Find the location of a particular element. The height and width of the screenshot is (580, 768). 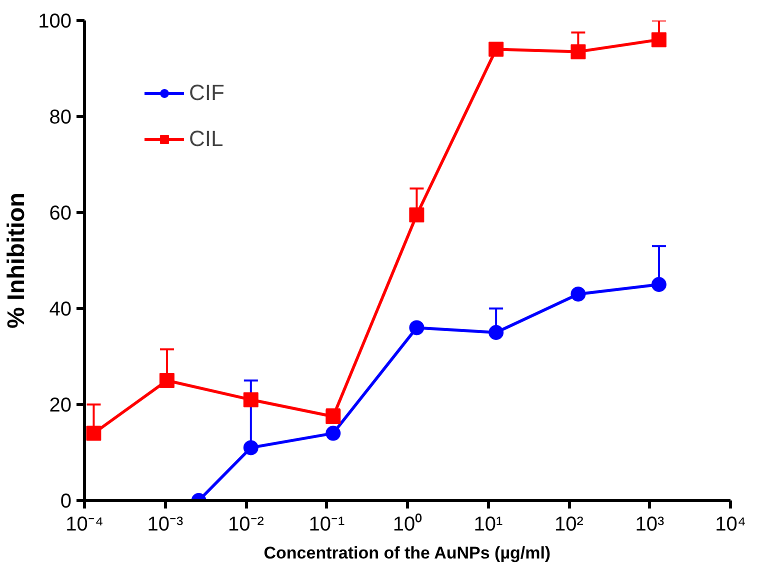

y-tick-label: 80 is located at coordinates (60, 117).